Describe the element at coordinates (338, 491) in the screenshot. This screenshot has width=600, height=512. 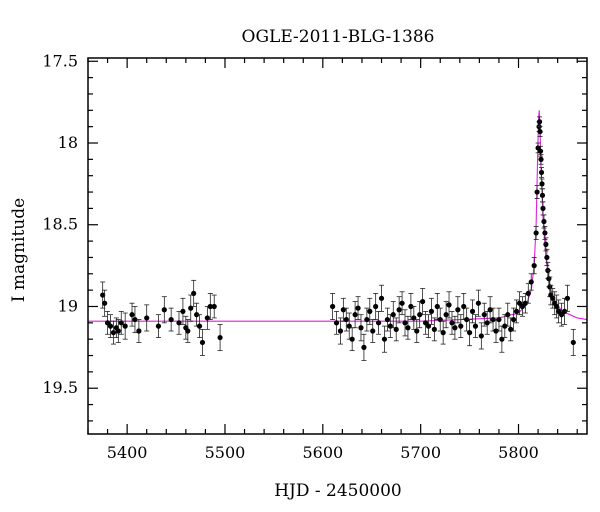
I see `x-axis-label: HJD - 2450000` at that location.